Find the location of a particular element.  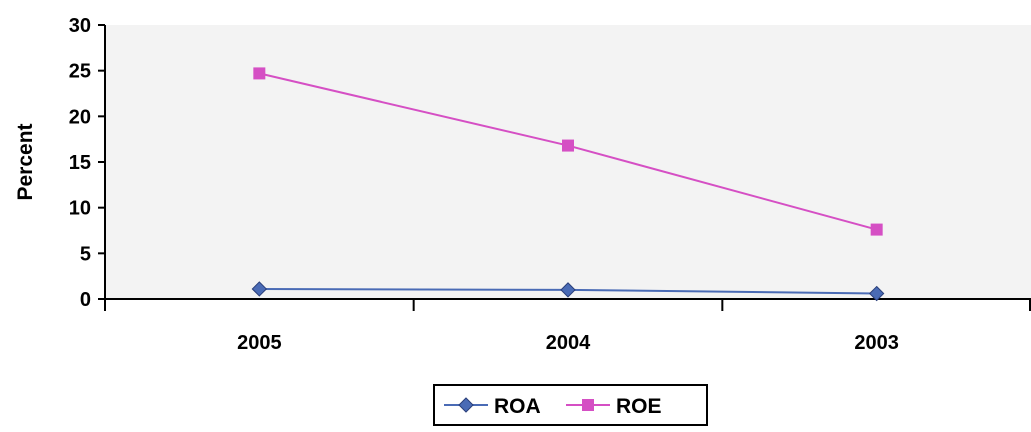

y-axis-title: Percent is located at coordinates (25, 161).